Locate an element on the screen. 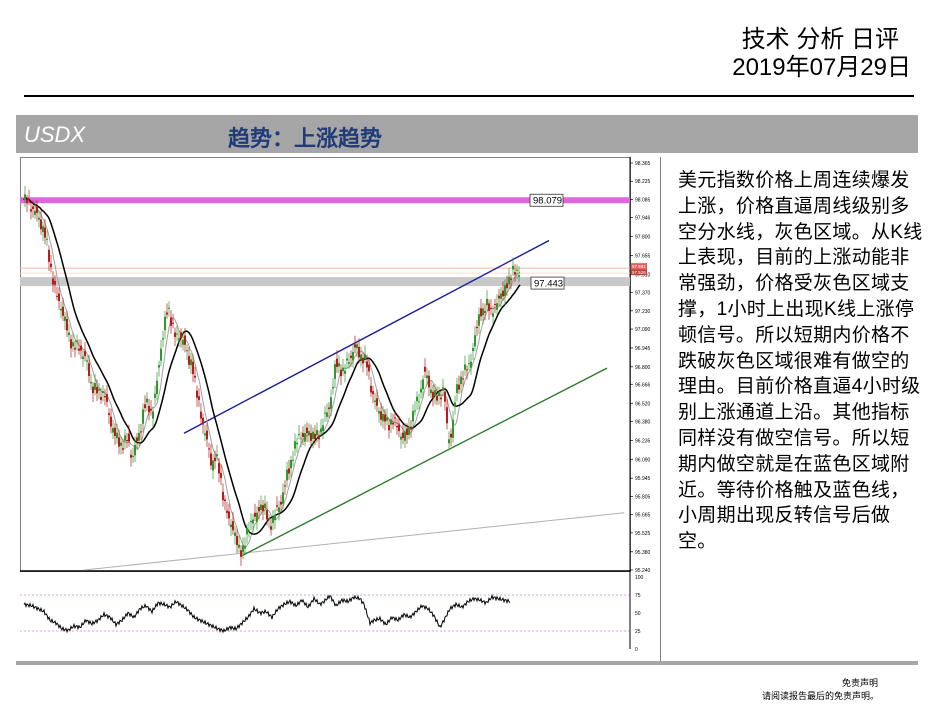 The image size is (937, 704). price-tick-label: 97.946 is located at coordinates (643, 219).